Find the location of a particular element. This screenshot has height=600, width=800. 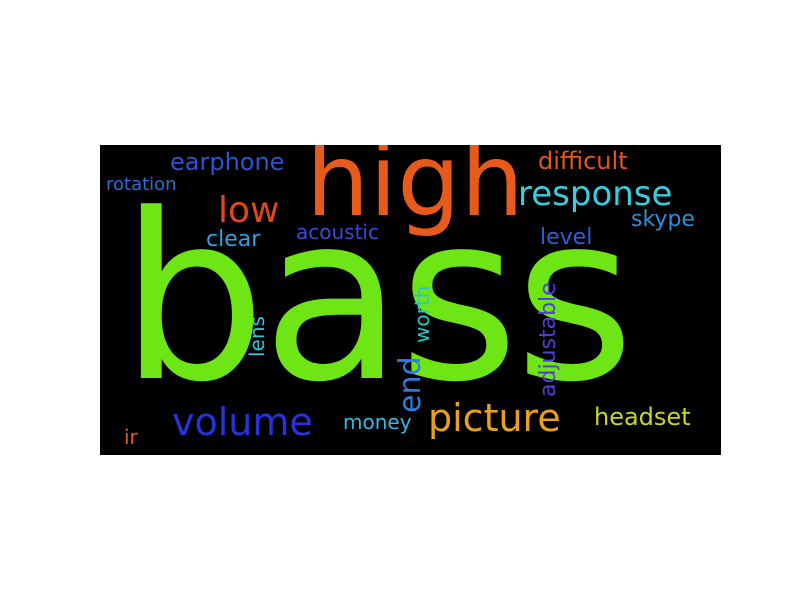

word-volume: volume is located at coordinates (242, 422).